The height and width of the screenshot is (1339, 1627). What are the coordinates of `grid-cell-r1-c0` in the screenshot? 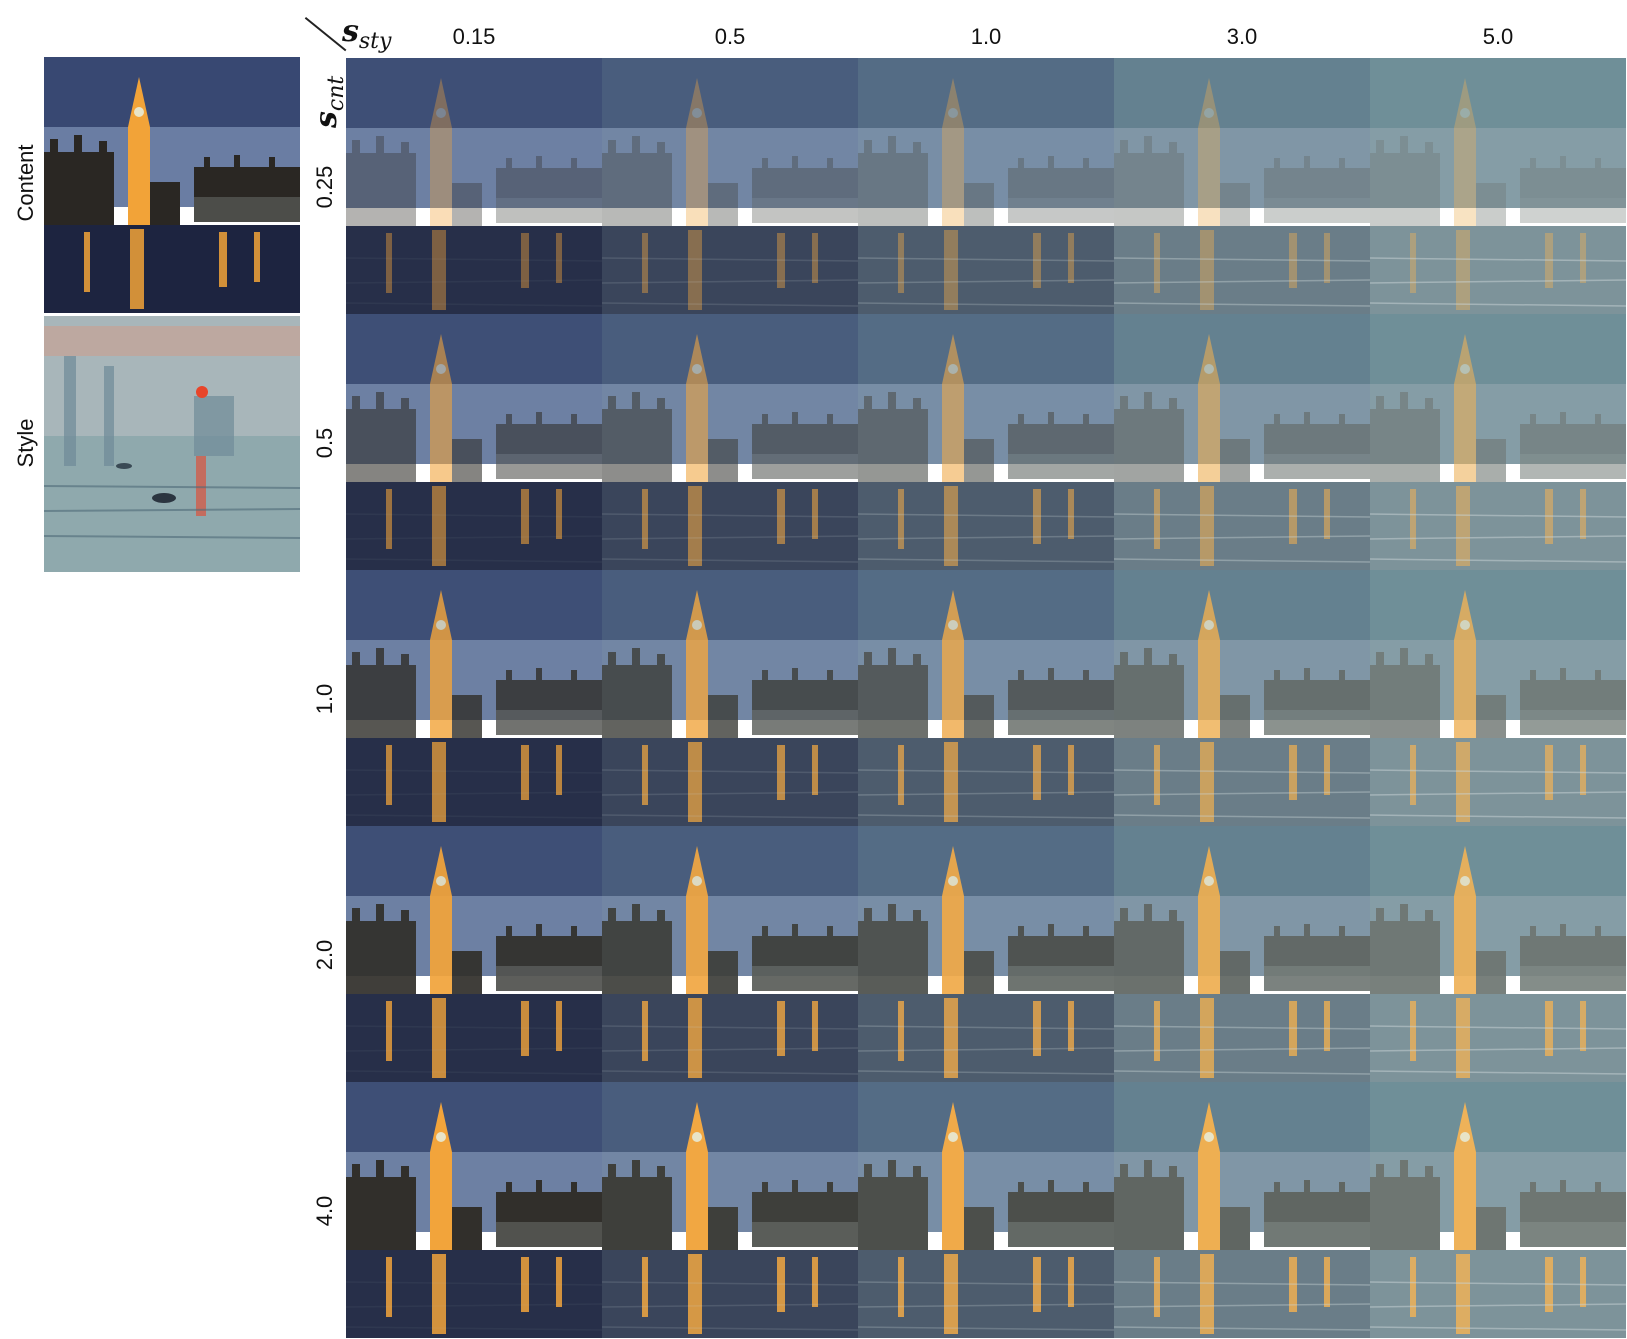 It's located at (474, 442).